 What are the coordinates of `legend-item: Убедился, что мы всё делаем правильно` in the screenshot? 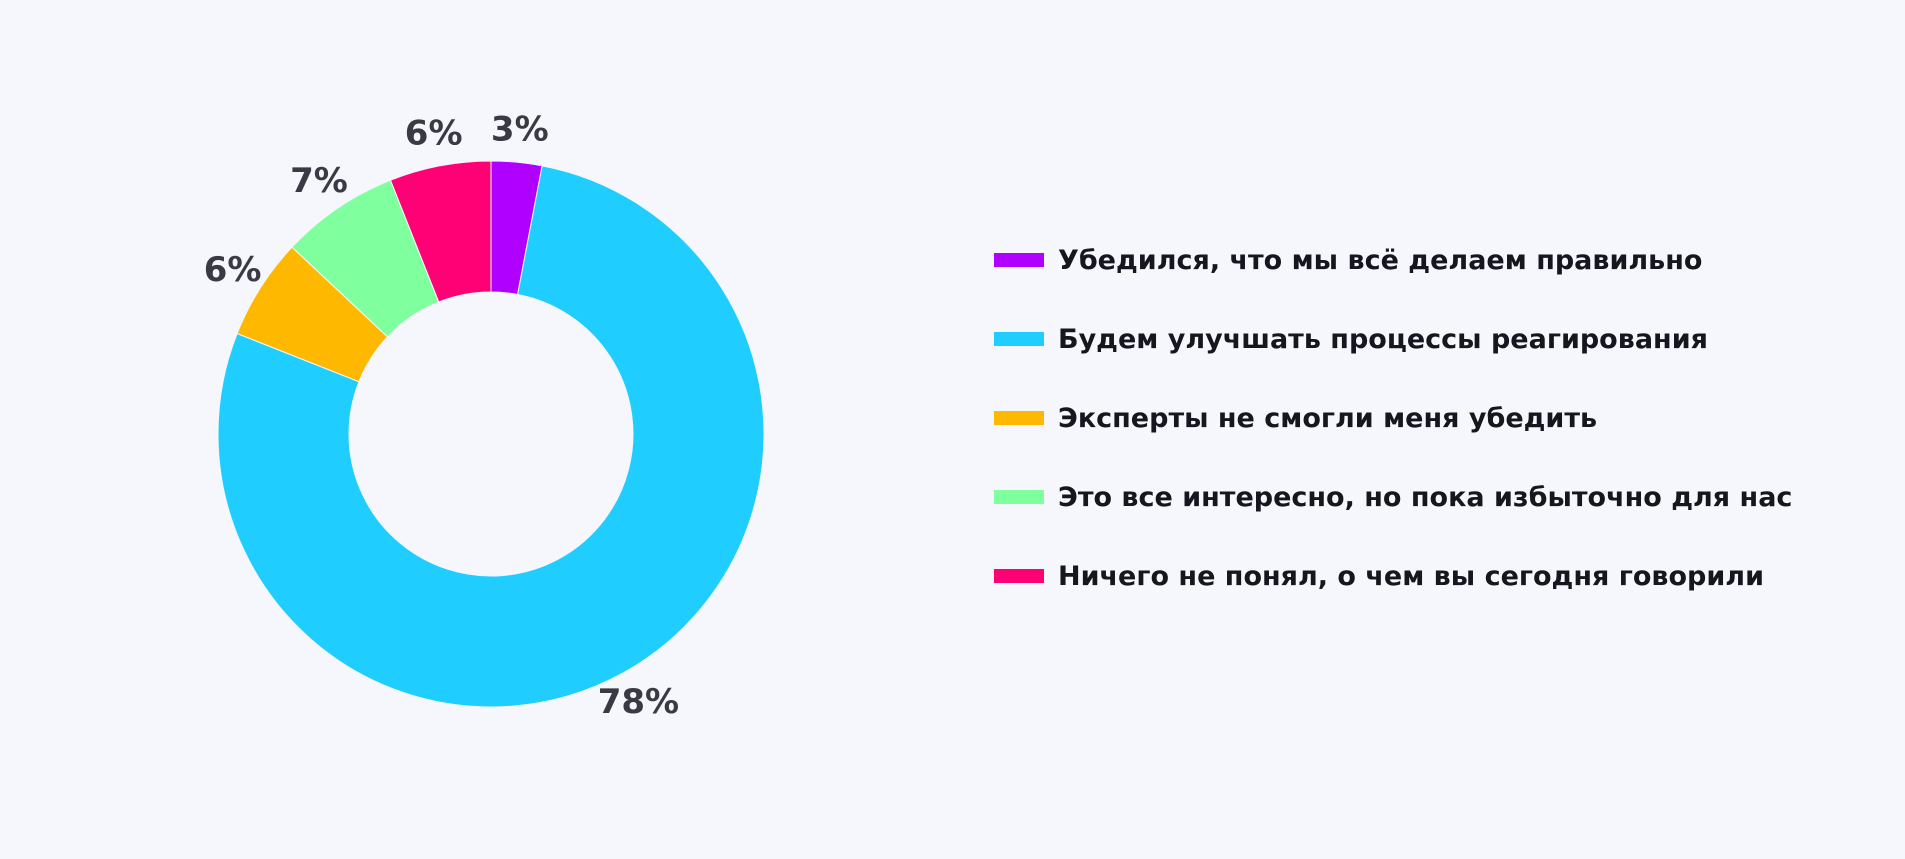 It's located at (1393, 260).